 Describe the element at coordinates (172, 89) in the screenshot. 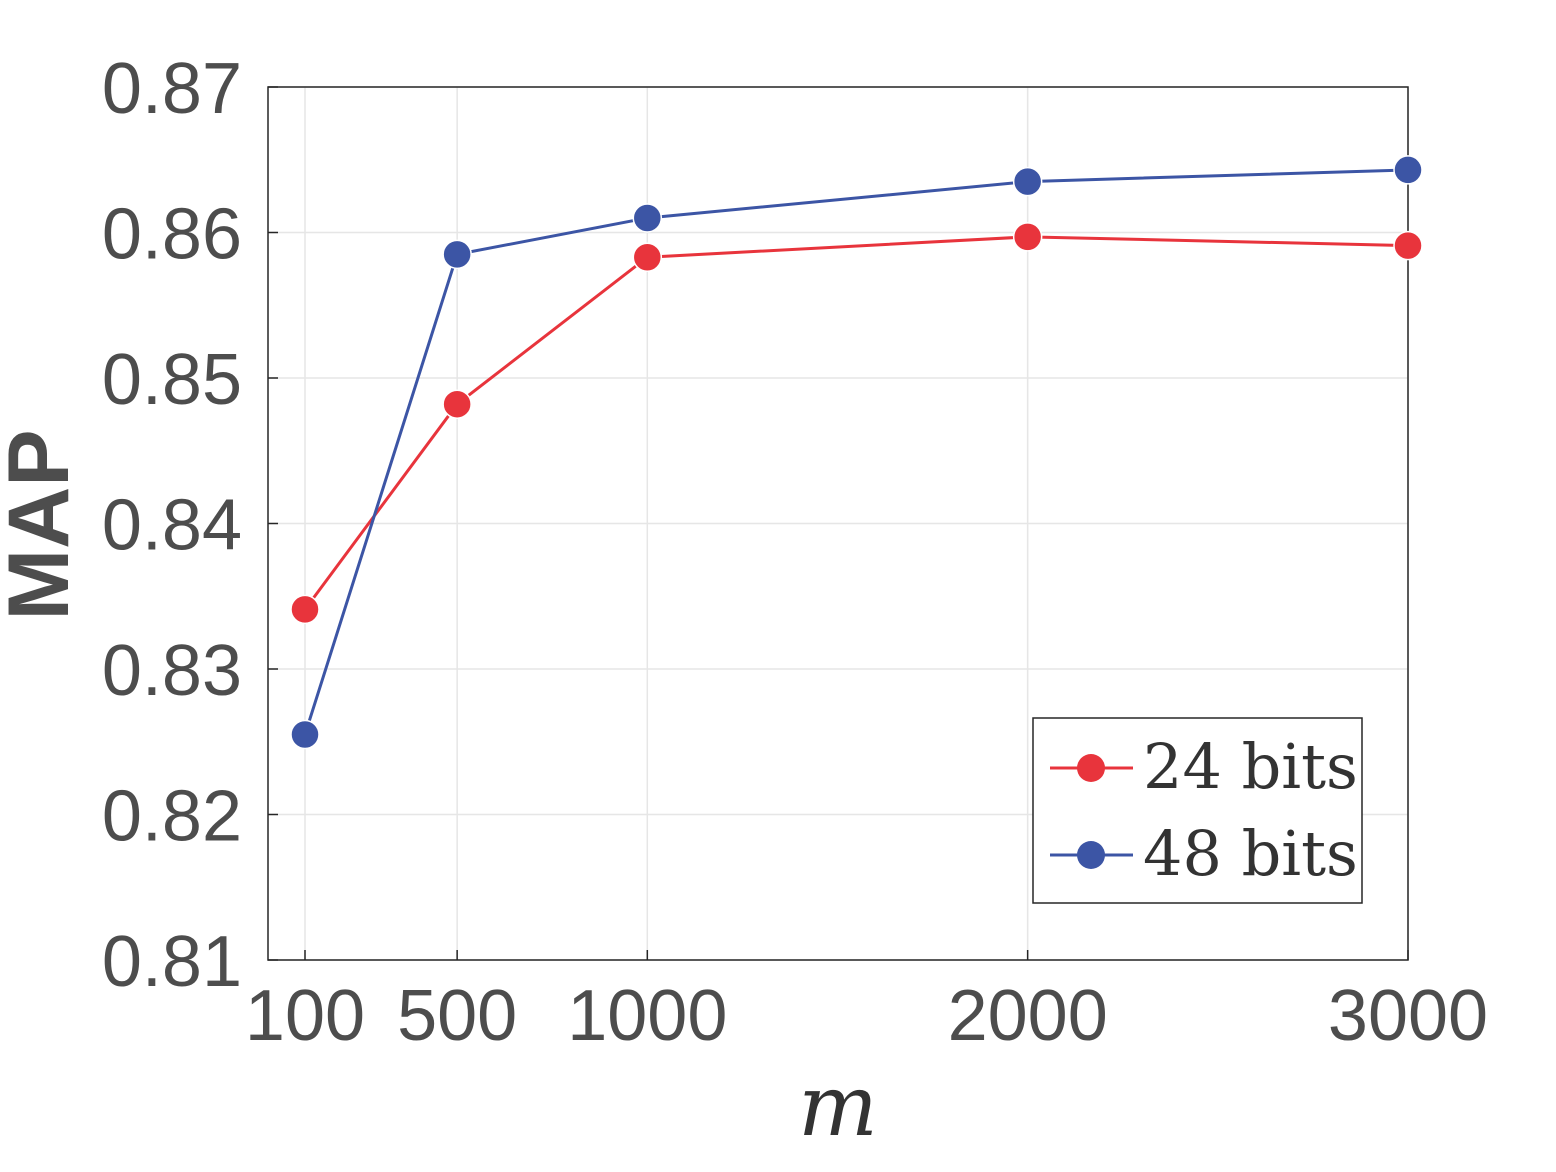

I see `y-tick-label: 0.87` at that location.